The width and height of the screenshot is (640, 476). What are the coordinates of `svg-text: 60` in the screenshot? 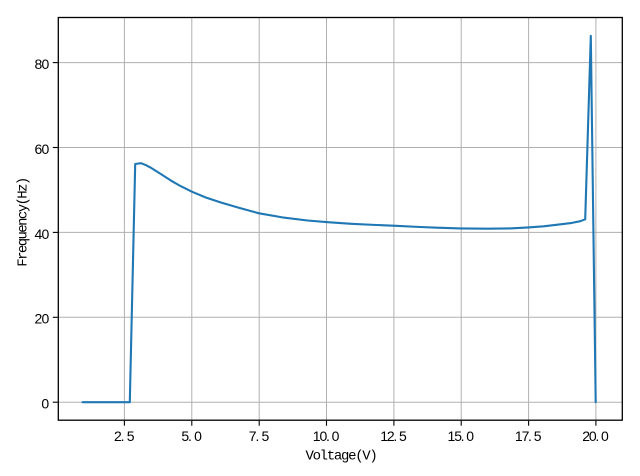 It's located at (42, 149).